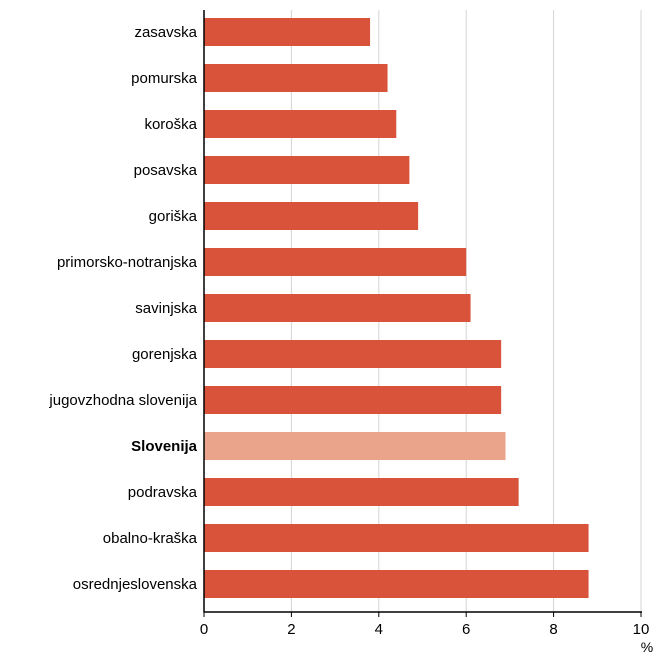  I want to click on bar-podravska, so click(361, 492).